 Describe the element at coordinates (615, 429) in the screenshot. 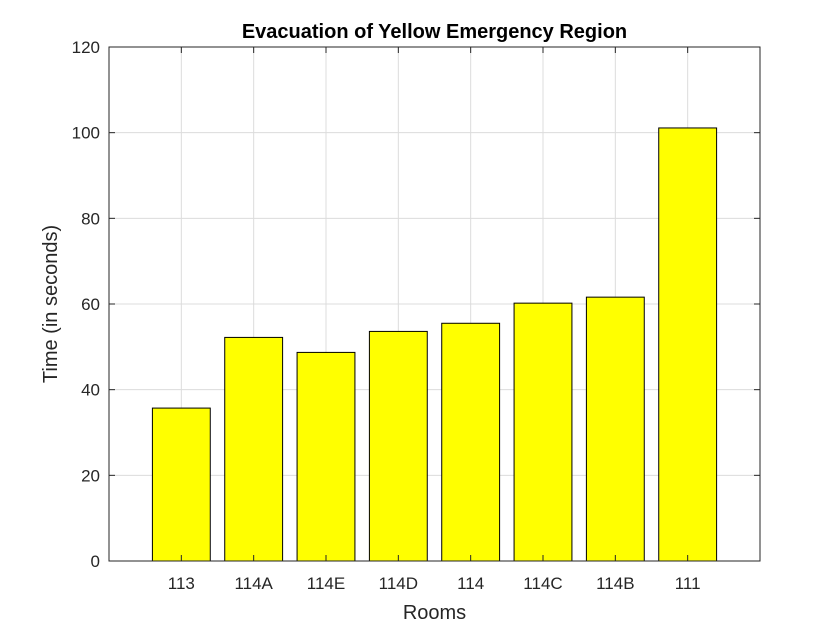

I see `bar-114b` at that location.